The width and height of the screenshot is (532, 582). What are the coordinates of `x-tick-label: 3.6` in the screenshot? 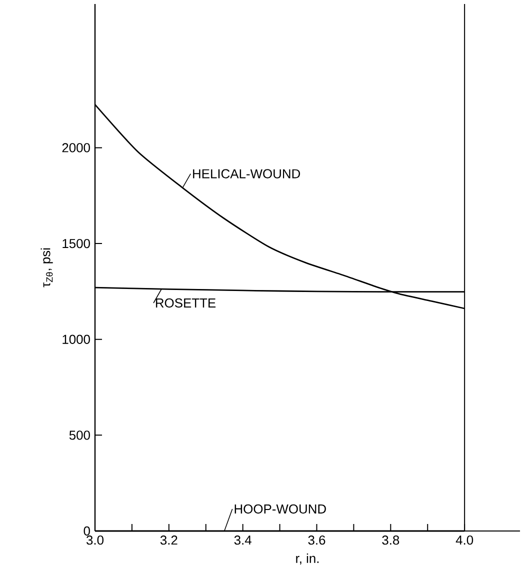 It's located at (317, 540).